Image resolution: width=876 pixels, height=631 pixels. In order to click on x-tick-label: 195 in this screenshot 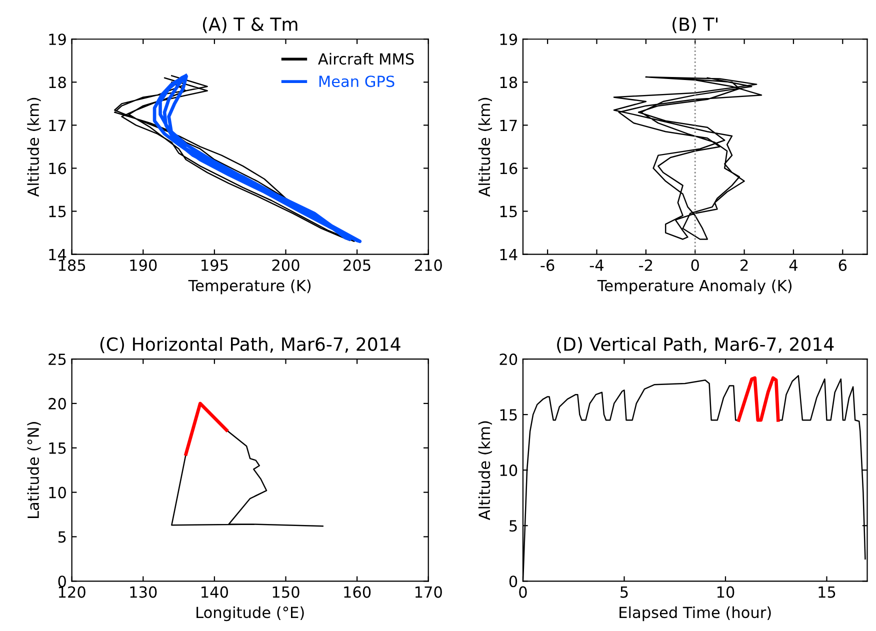, I will do `click(215, 265)`.